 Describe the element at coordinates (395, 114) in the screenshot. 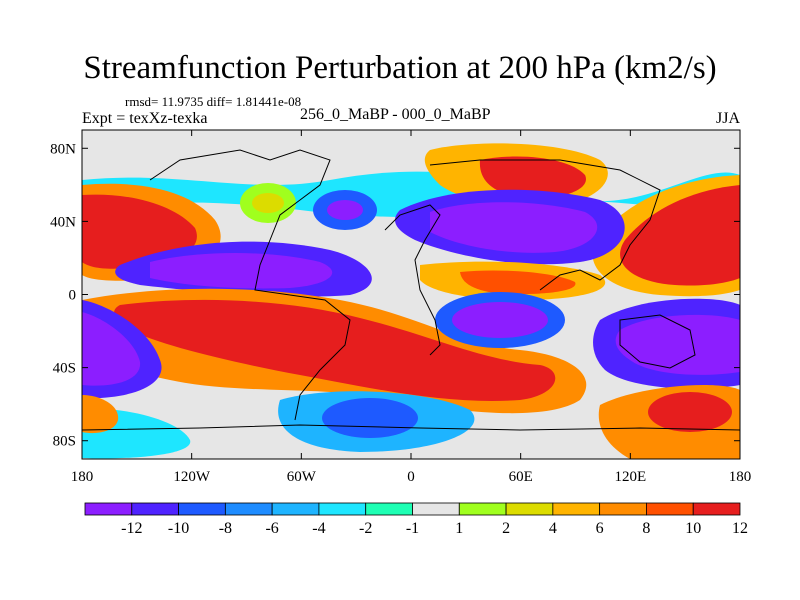

I see `comparison-label: 256_0_MaBP - 000_0_MaBP` at that location.